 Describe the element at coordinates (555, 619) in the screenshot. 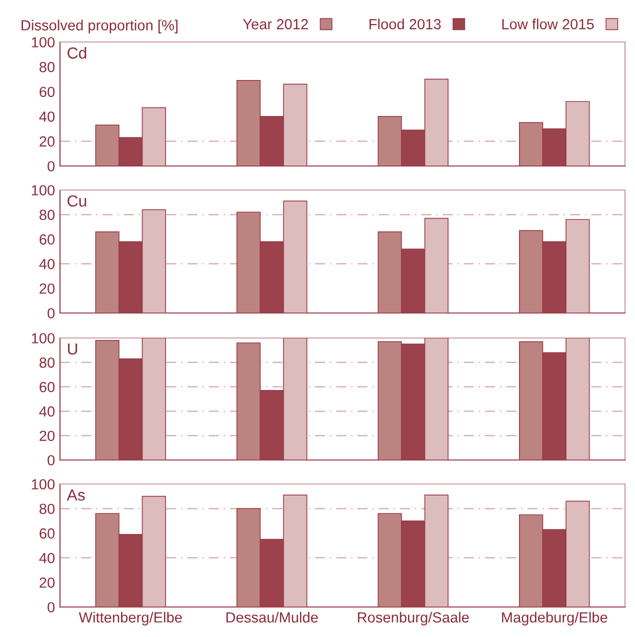

I see `x-tick-label: Magdeburg/Elbe` at that location.